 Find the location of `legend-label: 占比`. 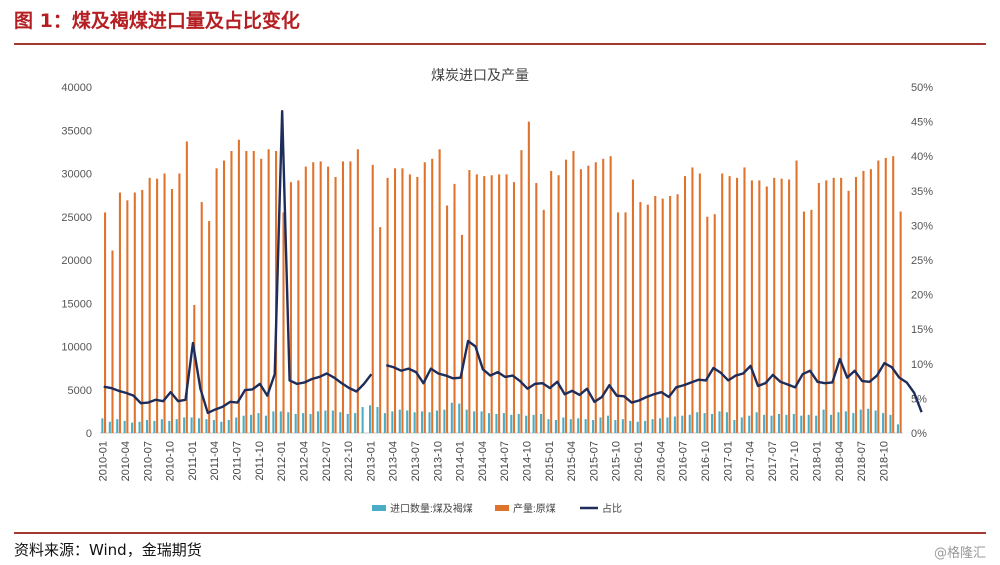

legend-label: 占比 is located at coordinates (612, 508).